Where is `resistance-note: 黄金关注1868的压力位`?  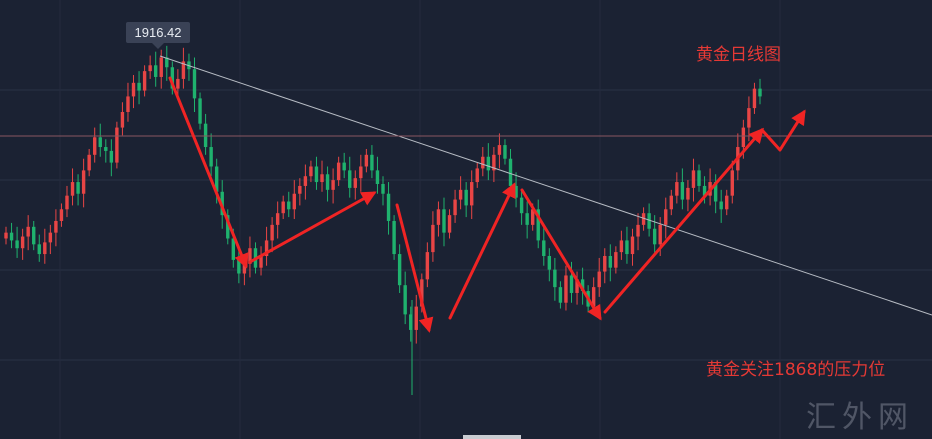
resistance-note: 黄金关注1868的压力位 is located at coordinates (796, 370).